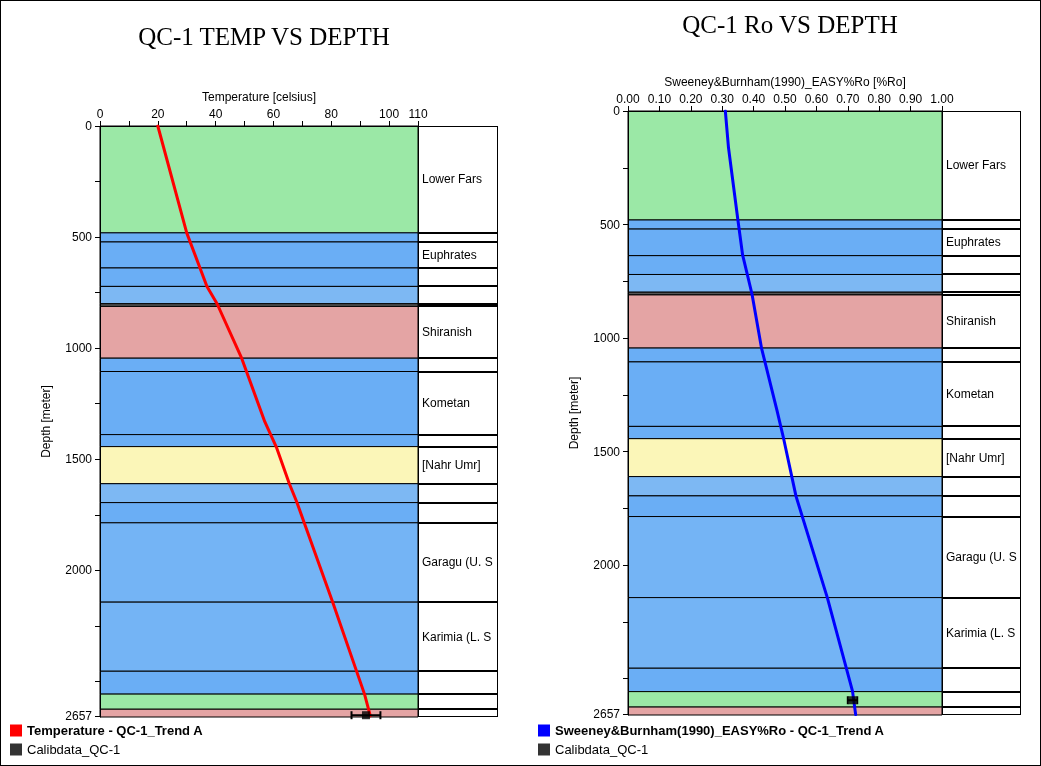 This screenshot has width=1041, height=766. What do you see at coordinates (942, 99) in the screenshot?
I see `x-tick-label: 1.00` at bounding box center [942, 99].